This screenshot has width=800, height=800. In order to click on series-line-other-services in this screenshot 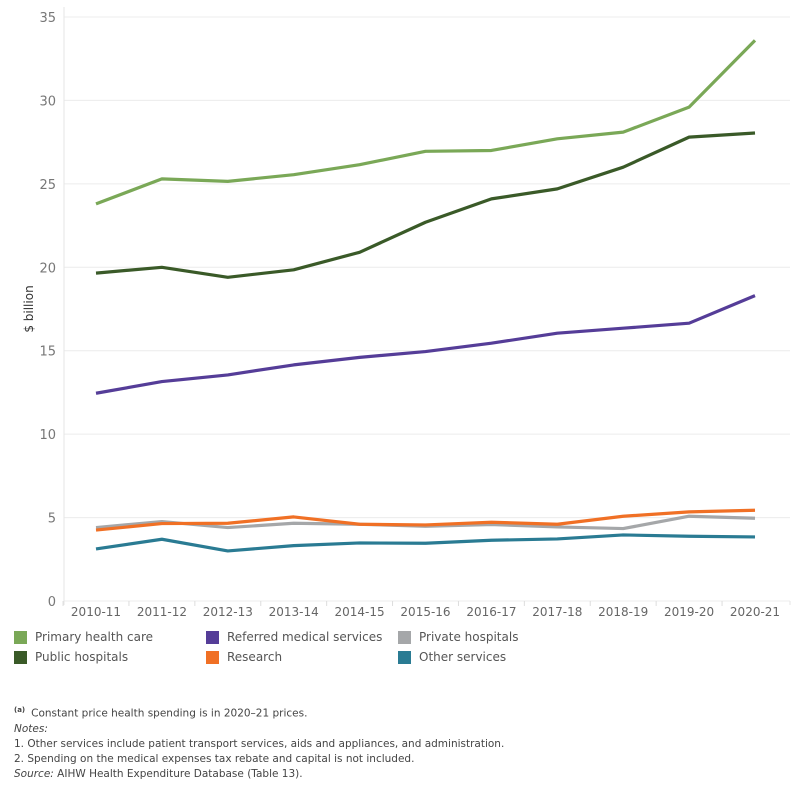, I will do `click(425, 543)`.